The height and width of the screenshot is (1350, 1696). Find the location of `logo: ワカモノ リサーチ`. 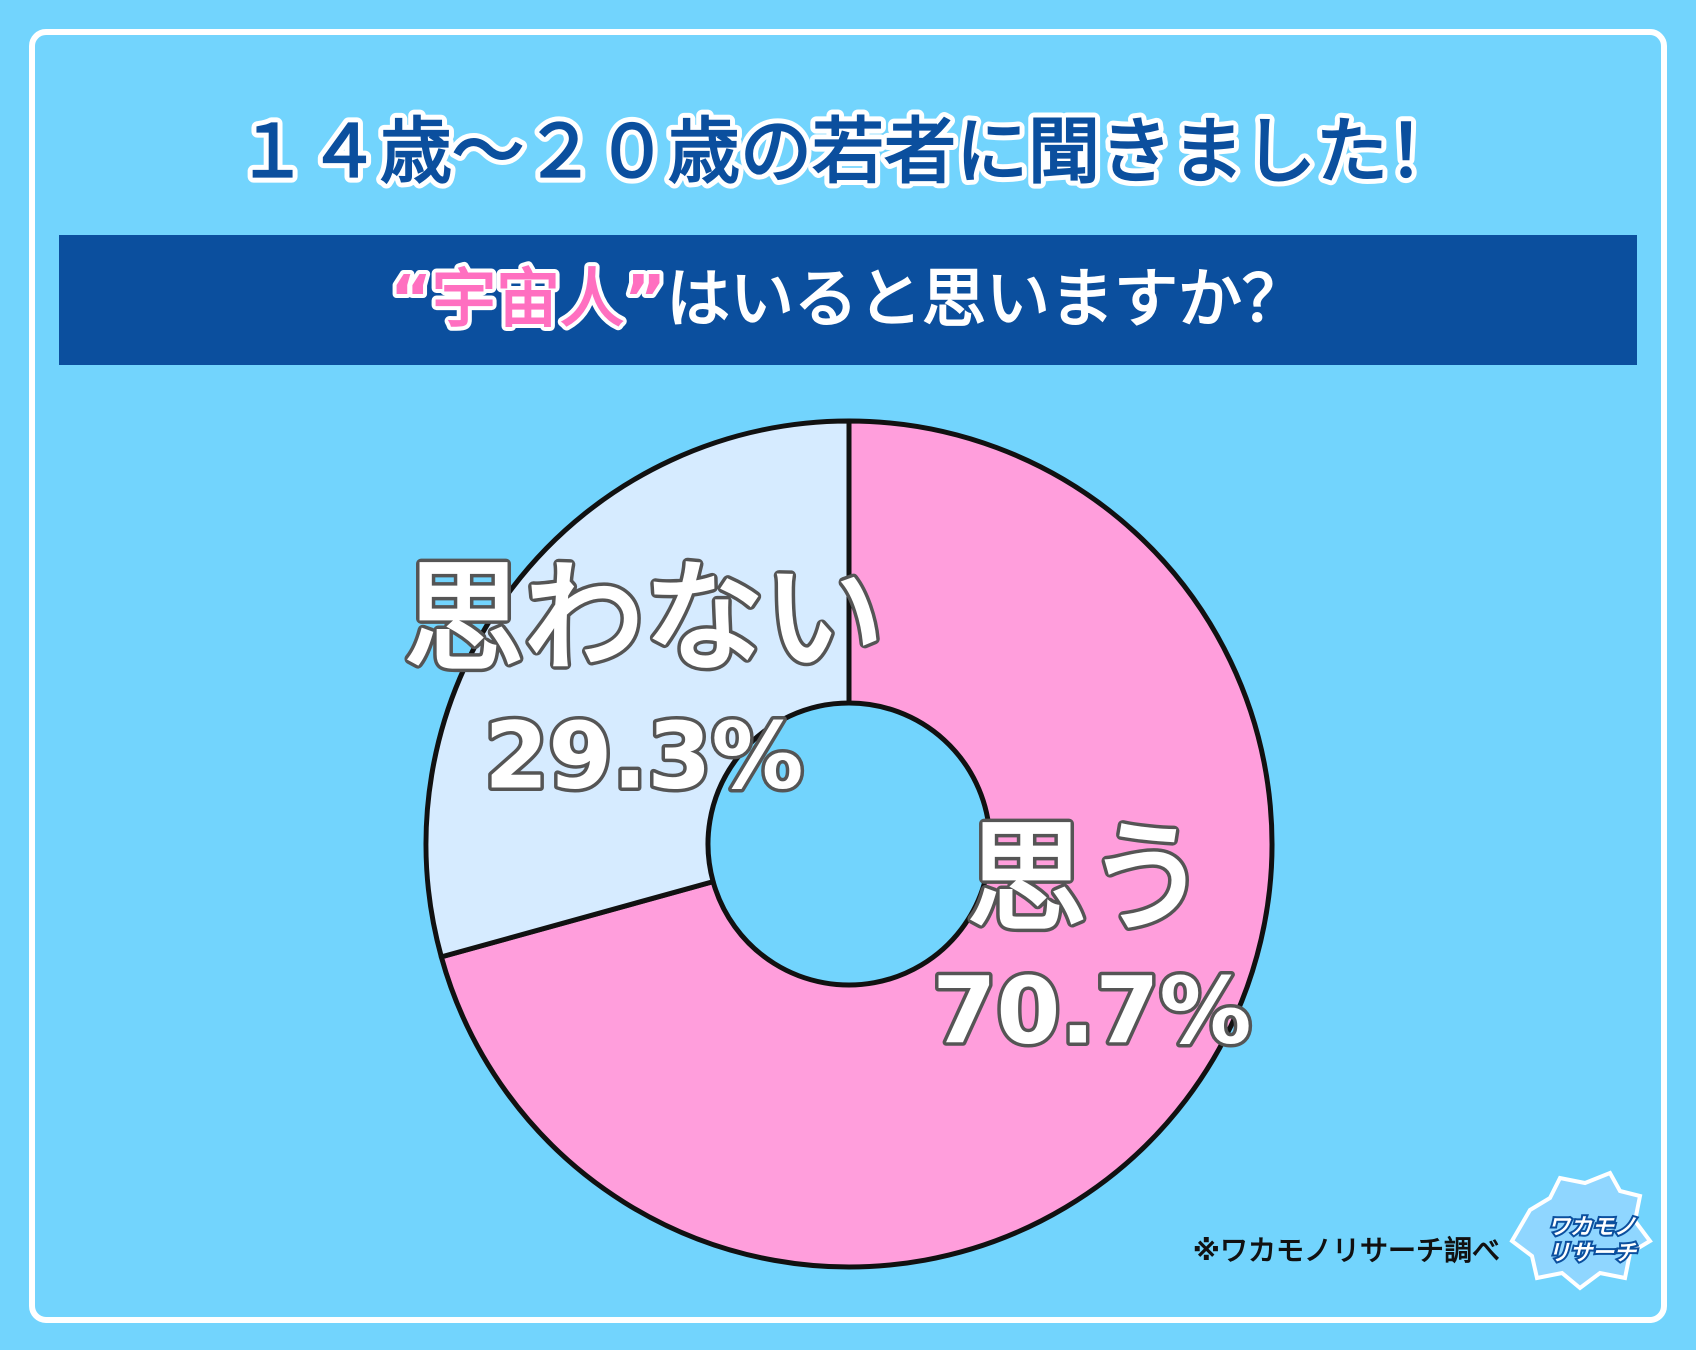

logo: ワカモノ リサーチ is located at coordinates (1581, 1230).